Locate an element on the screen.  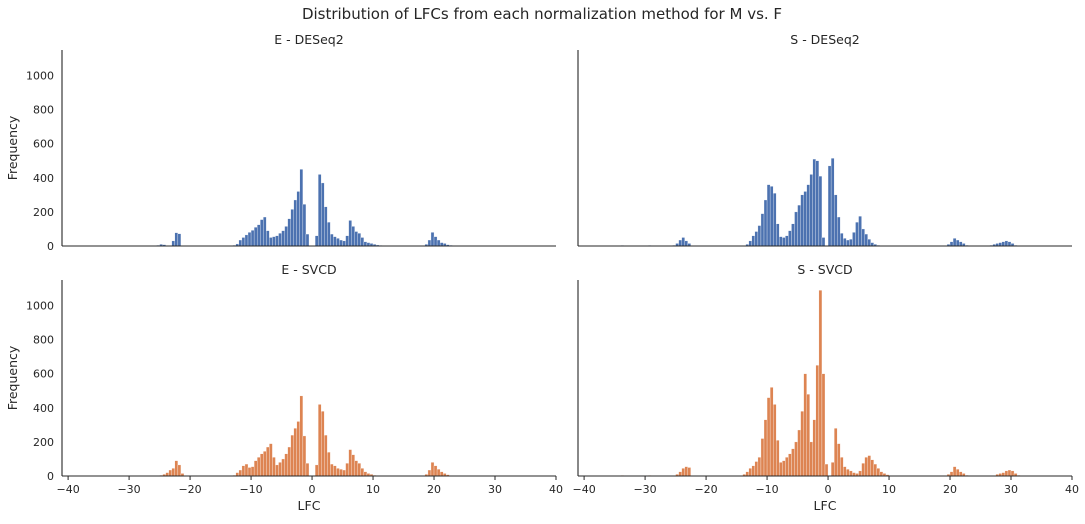
panel-title: S - DESeq2 is located at coordinates (824, 39).